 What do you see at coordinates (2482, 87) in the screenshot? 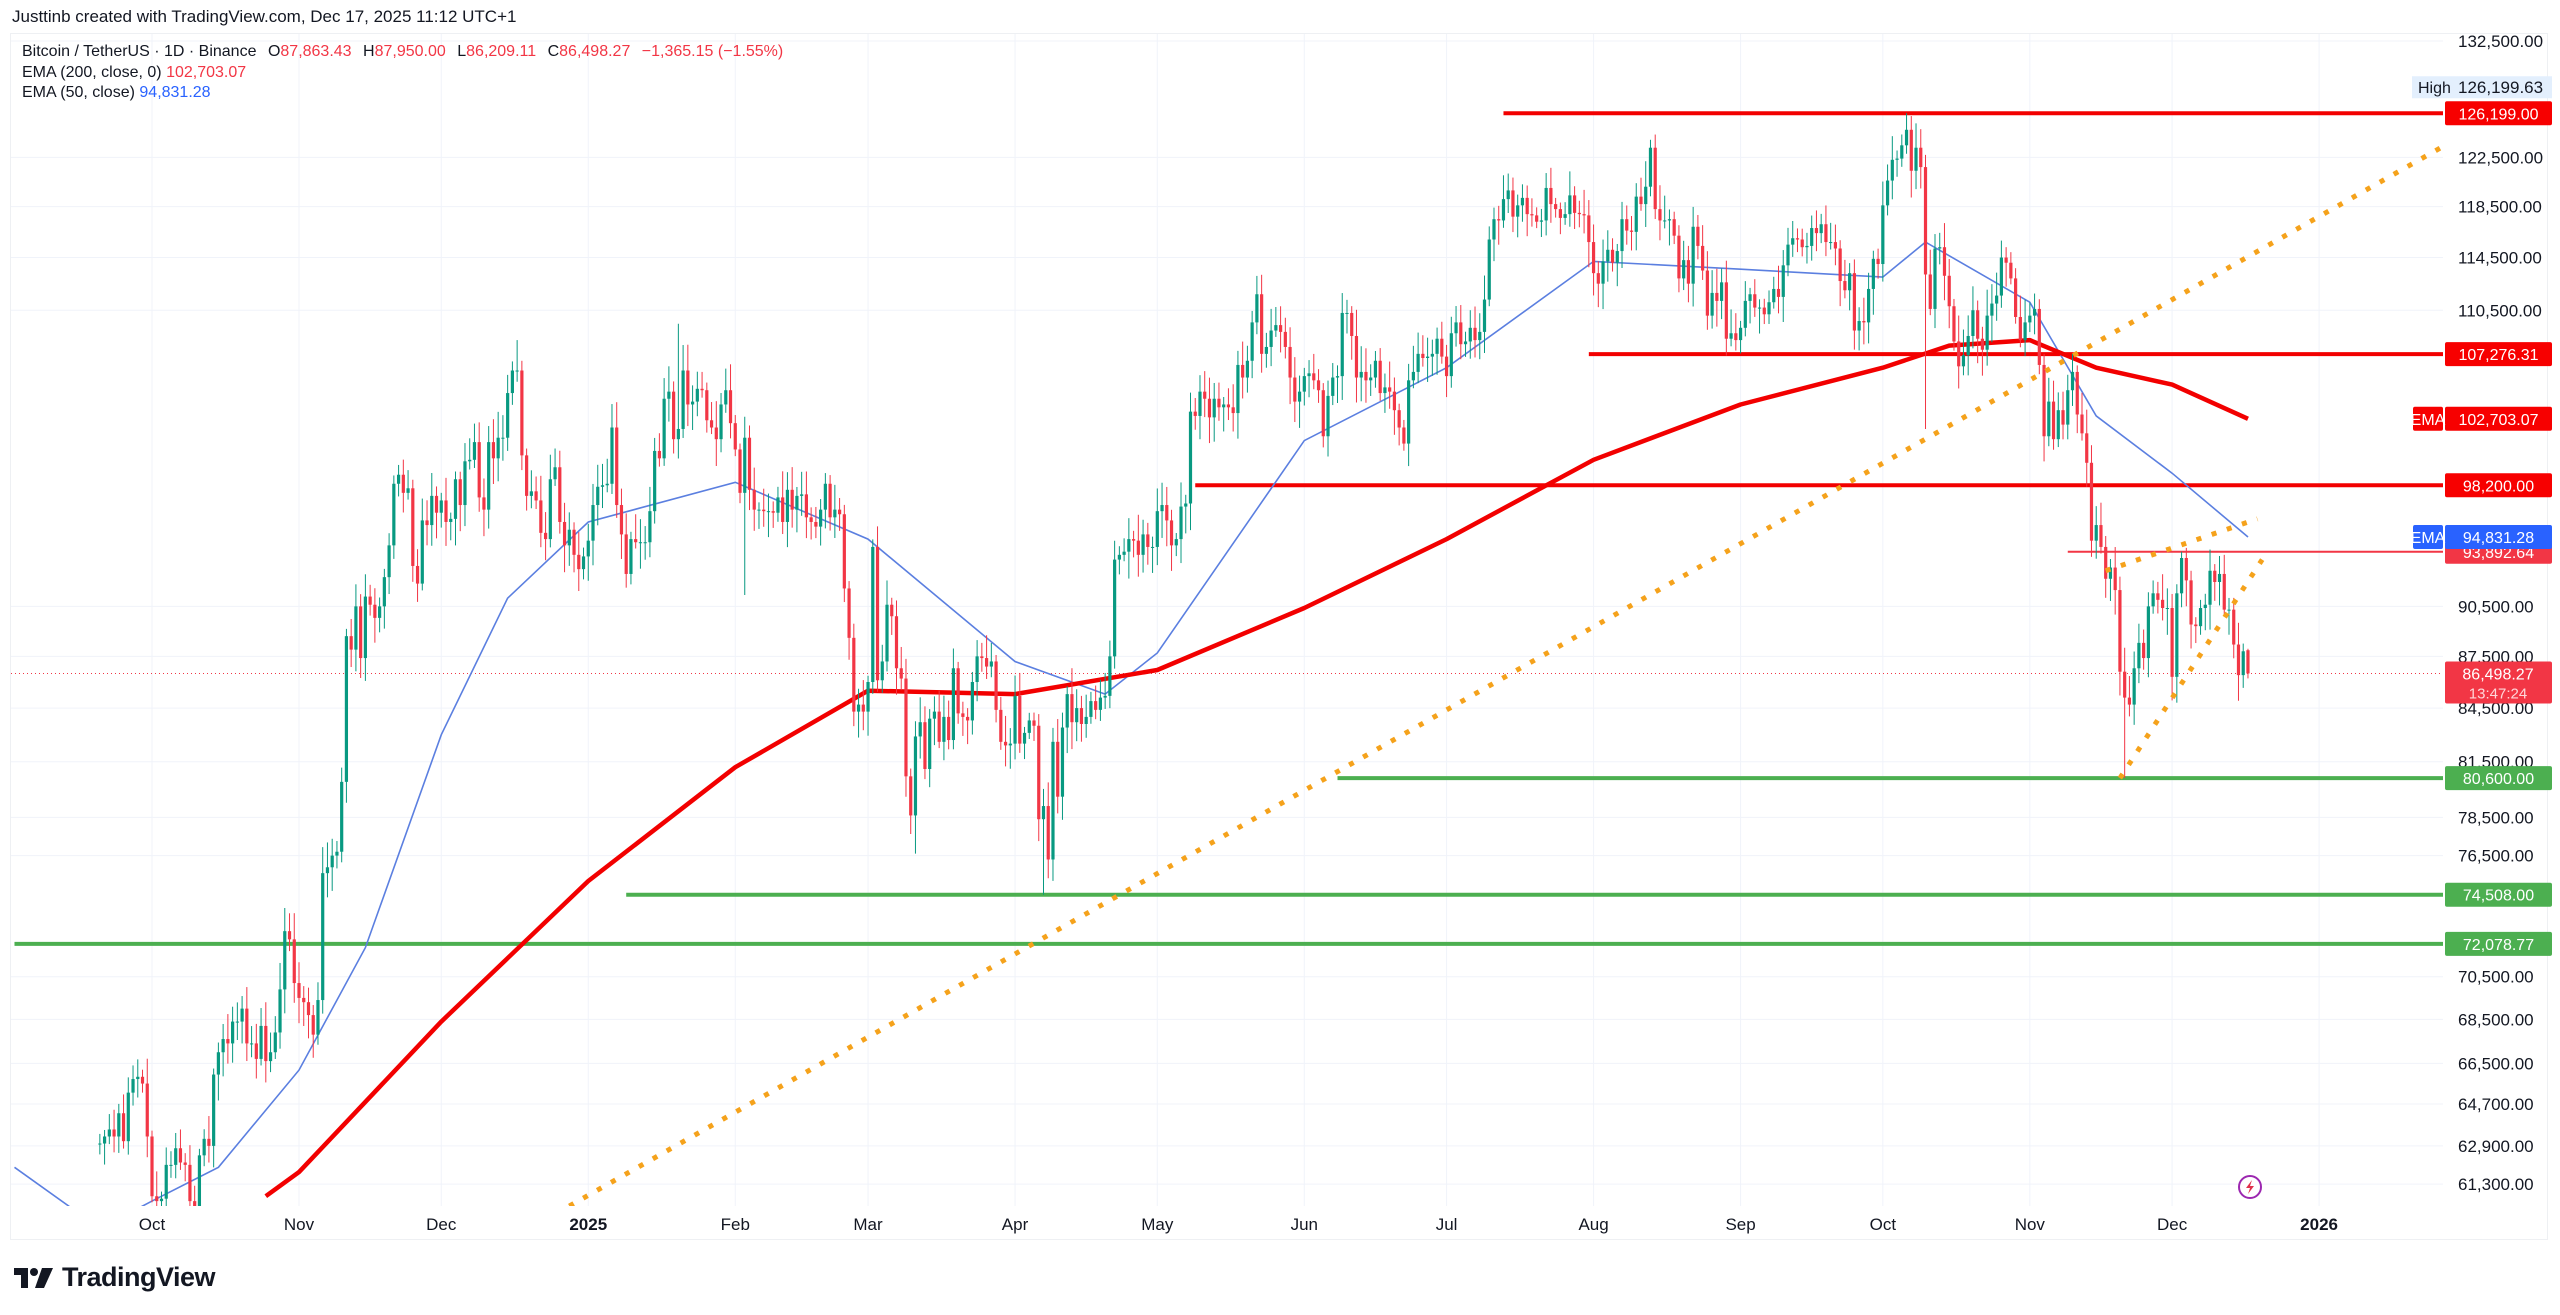
I see `high-badge: High 126,199.63` at bounding box center [2482, 87].